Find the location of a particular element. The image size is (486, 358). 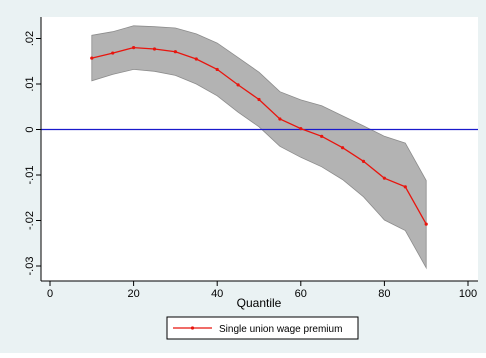

y-tick-label: 0 is located at coordinates (30, 129).